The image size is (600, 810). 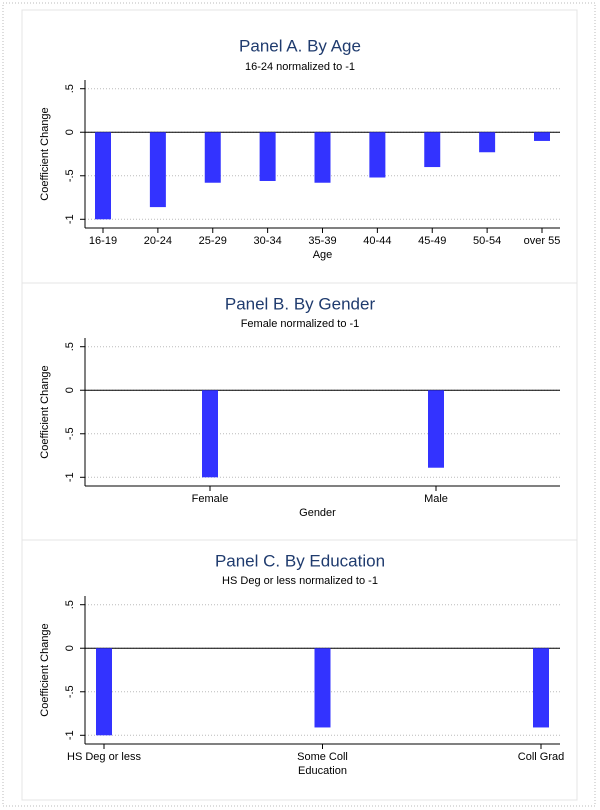 I want to click on x-axis-title: Age, so click(x=323, y=255).